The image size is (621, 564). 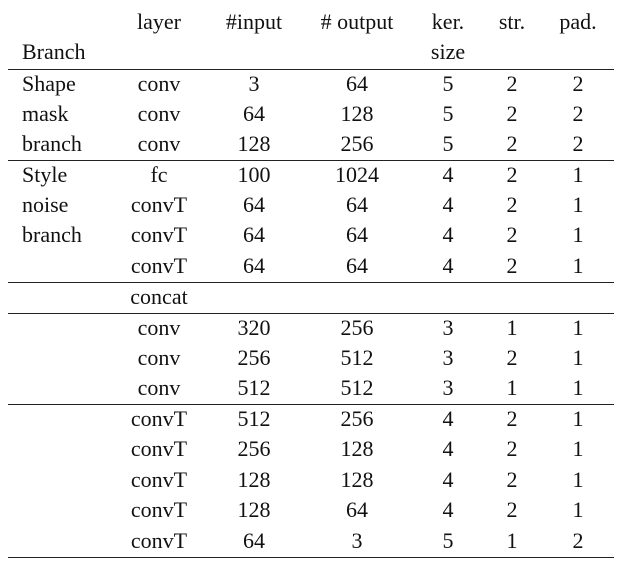 I want to click on cell-branch: mask, so click(x=45, y=113).